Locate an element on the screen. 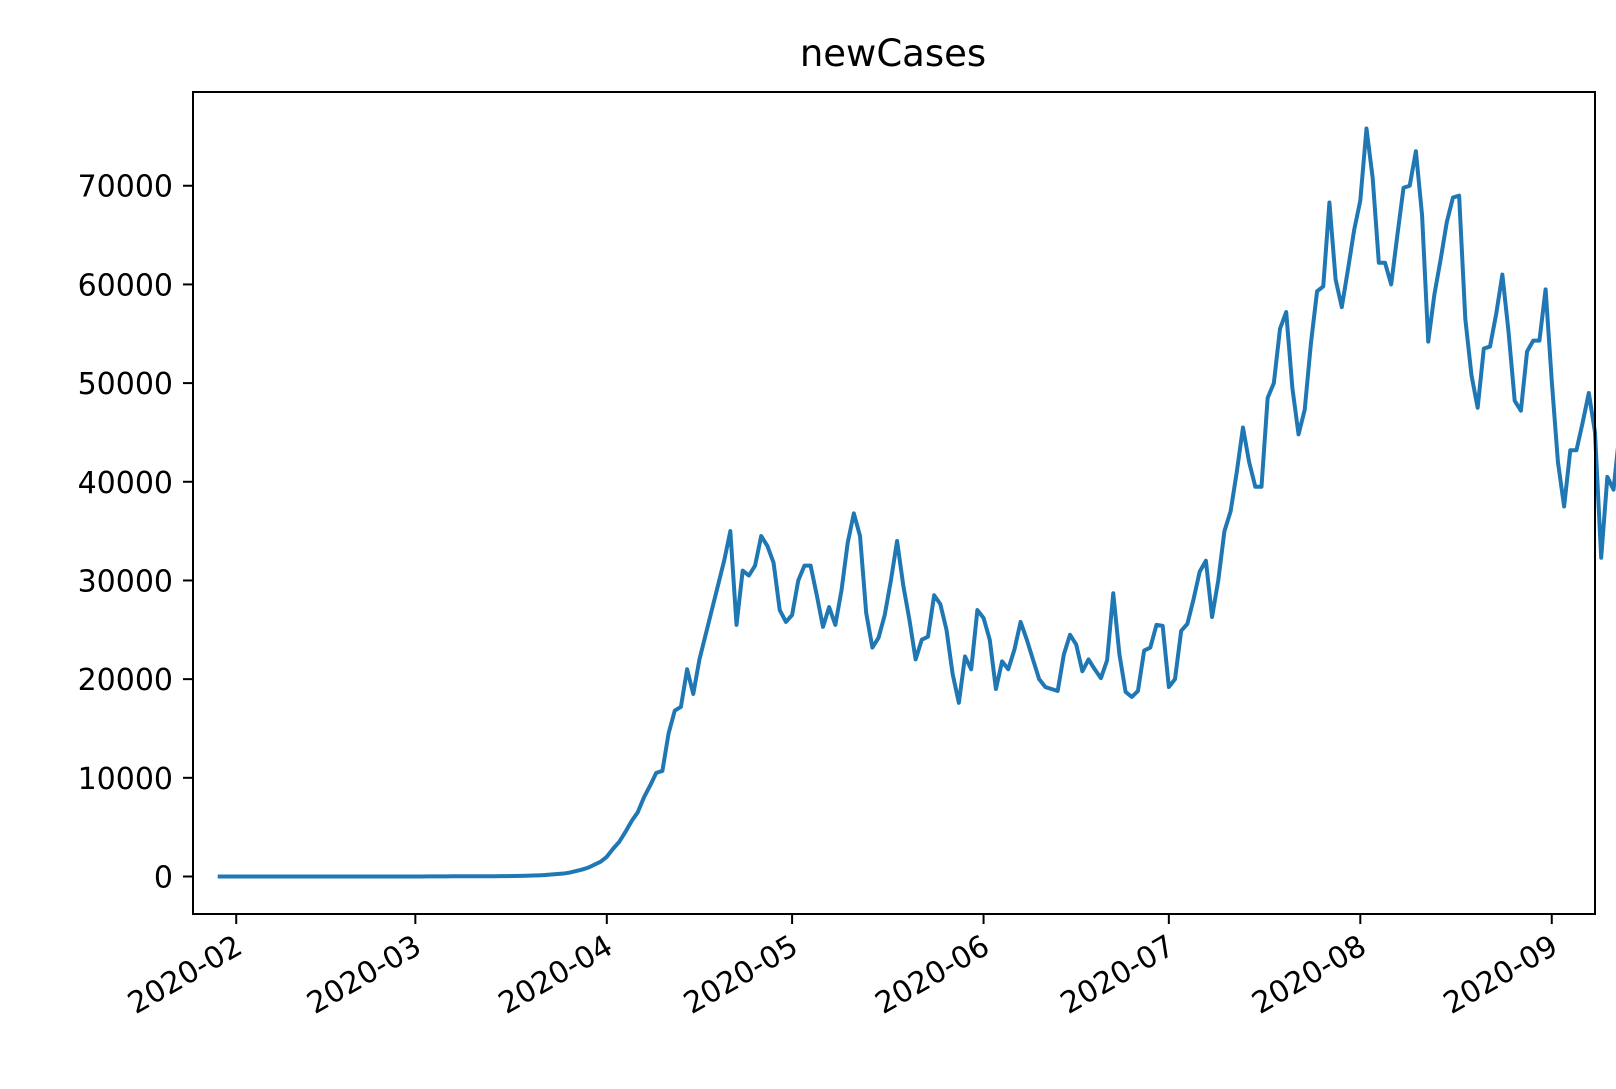 The width and height of the screenshot is (1616, 1089). x-tick-label: 2020-08 is located at coordinates (1309, 975).